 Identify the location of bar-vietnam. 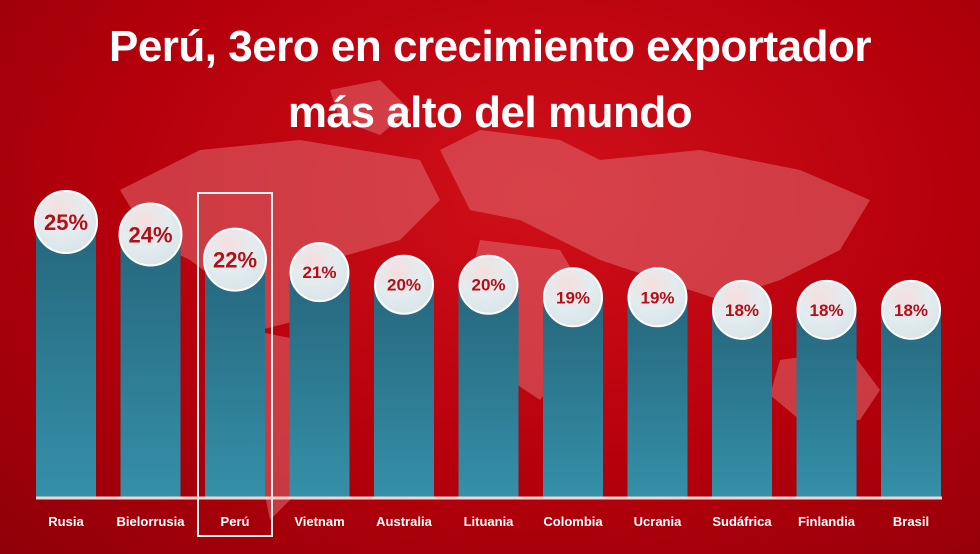
(319, 385).